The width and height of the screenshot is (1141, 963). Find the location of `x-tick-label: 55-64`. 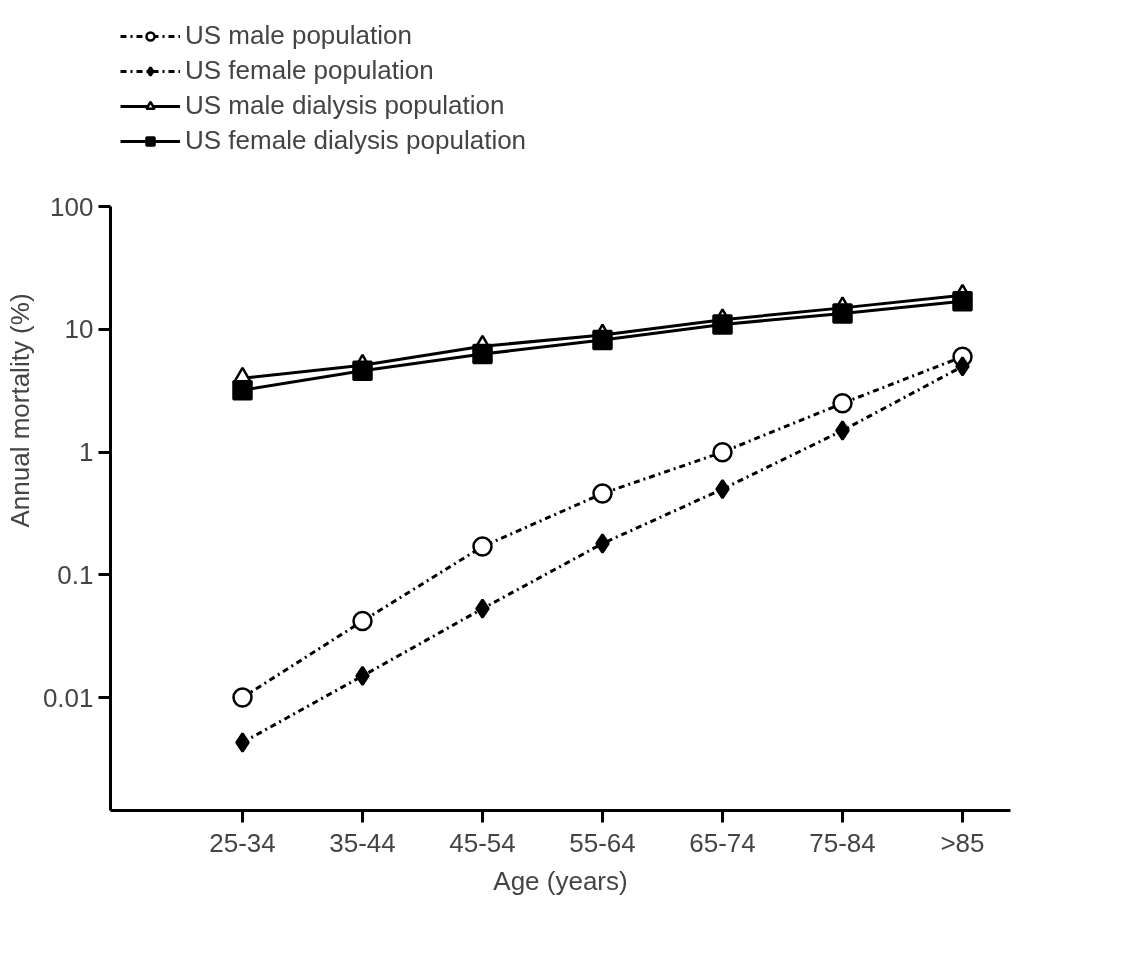

x-tick-label: 55-64 is located at coordinates (602, 842).